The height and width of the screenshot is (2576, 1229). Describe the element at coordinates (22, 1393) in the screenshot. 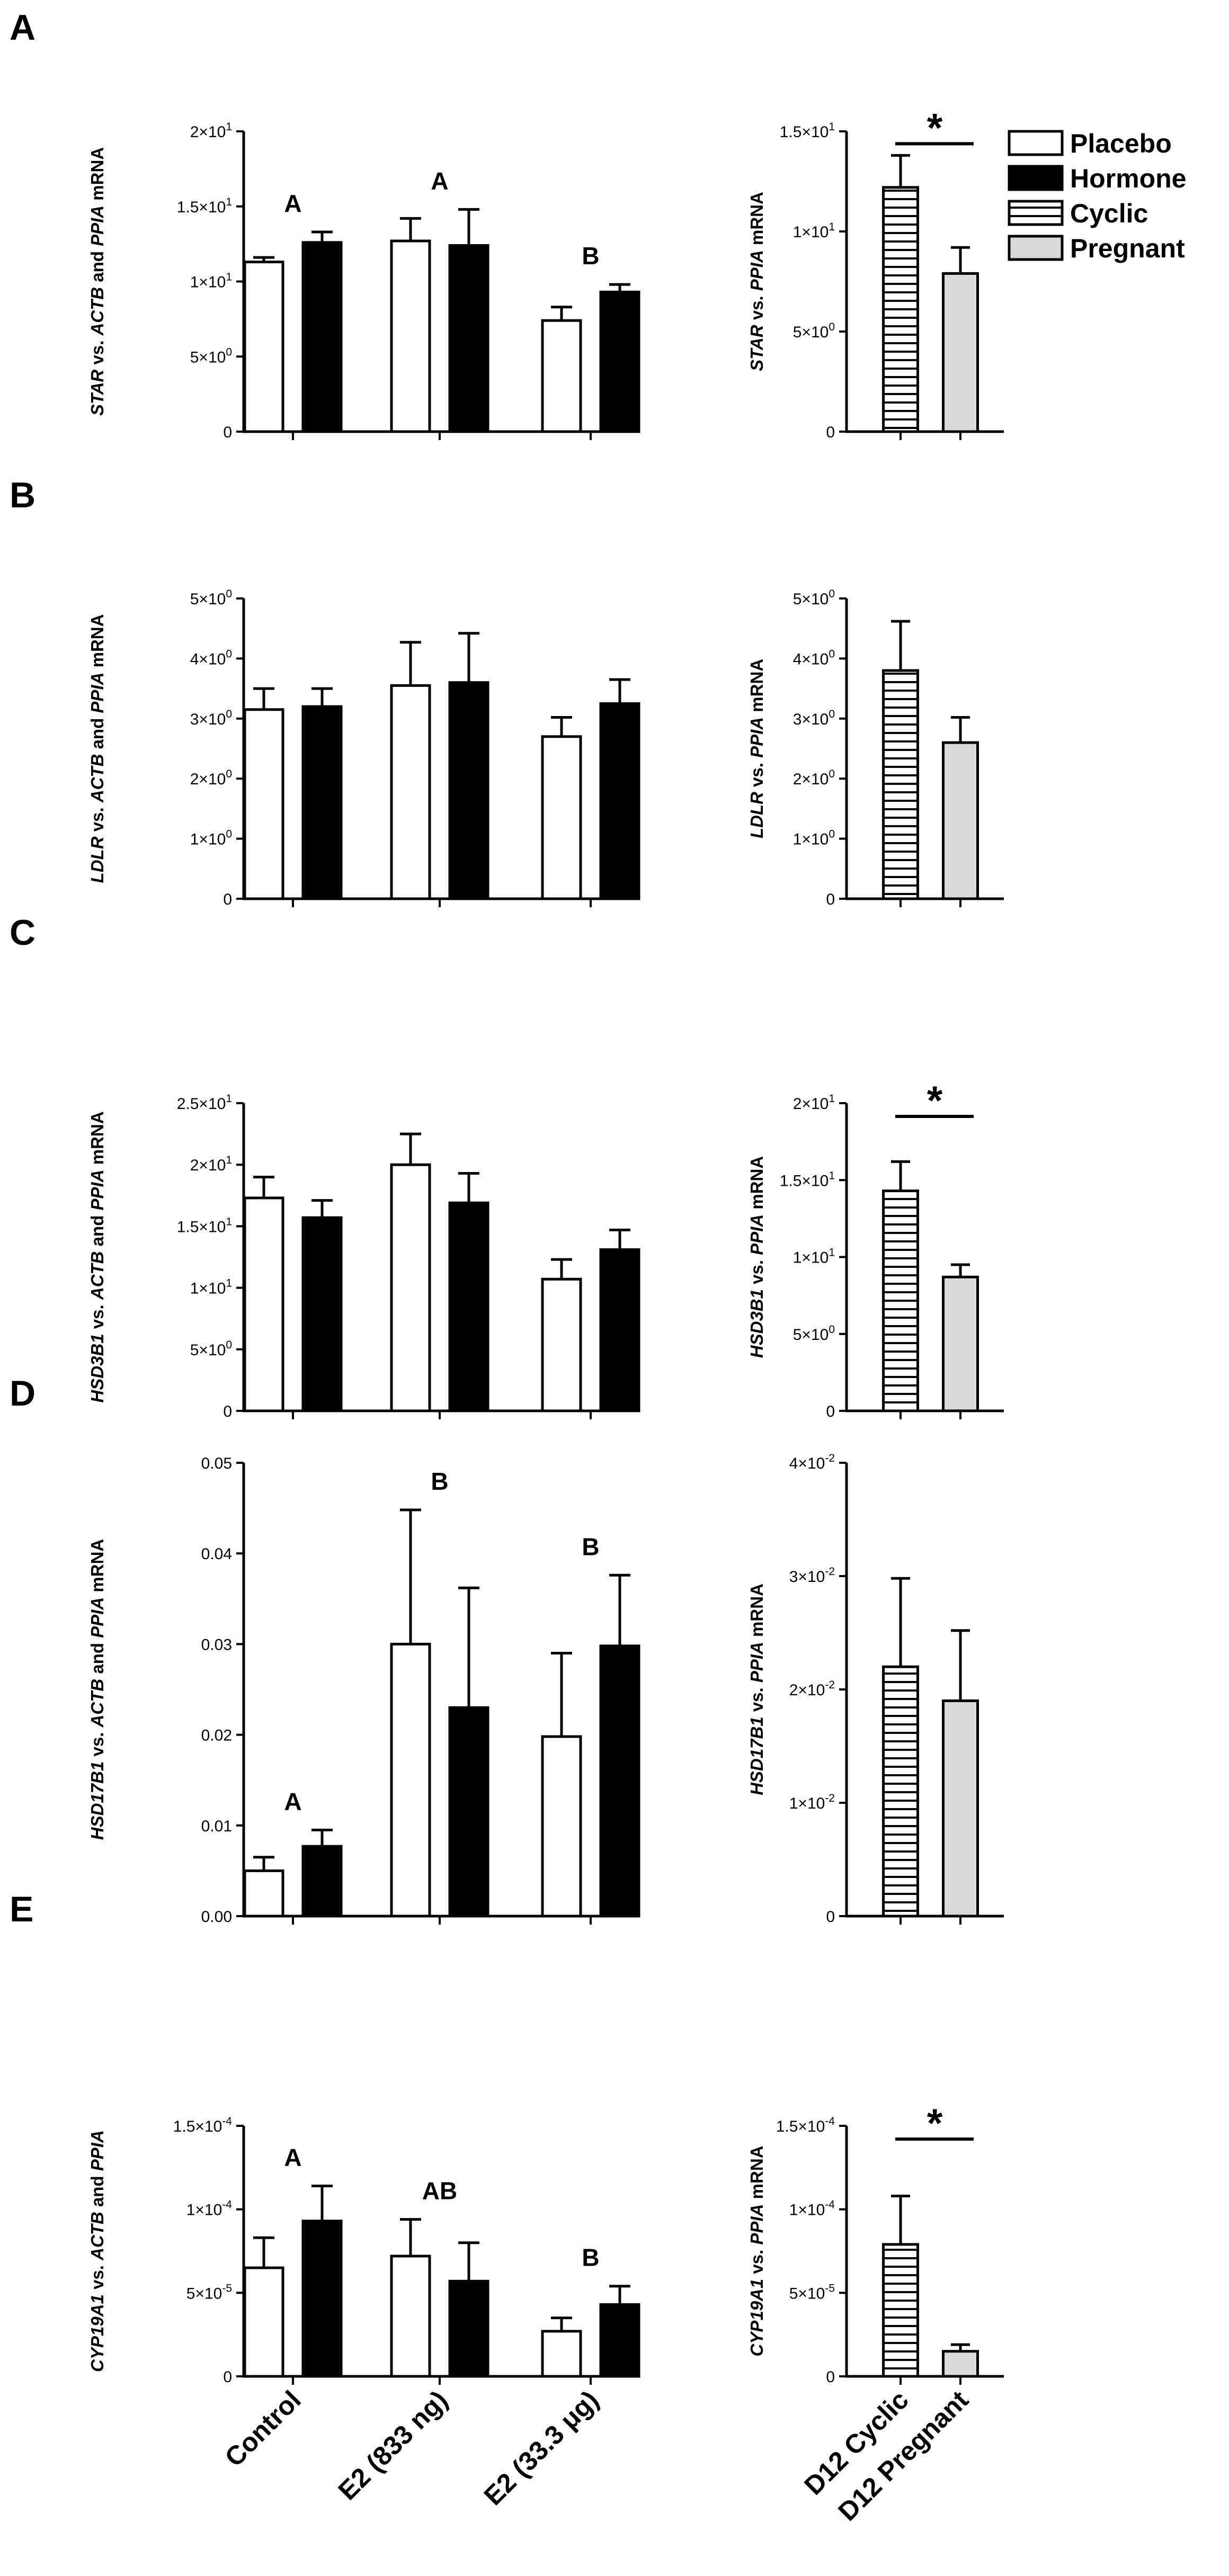

I see `panel-letter-D: D` at that location.